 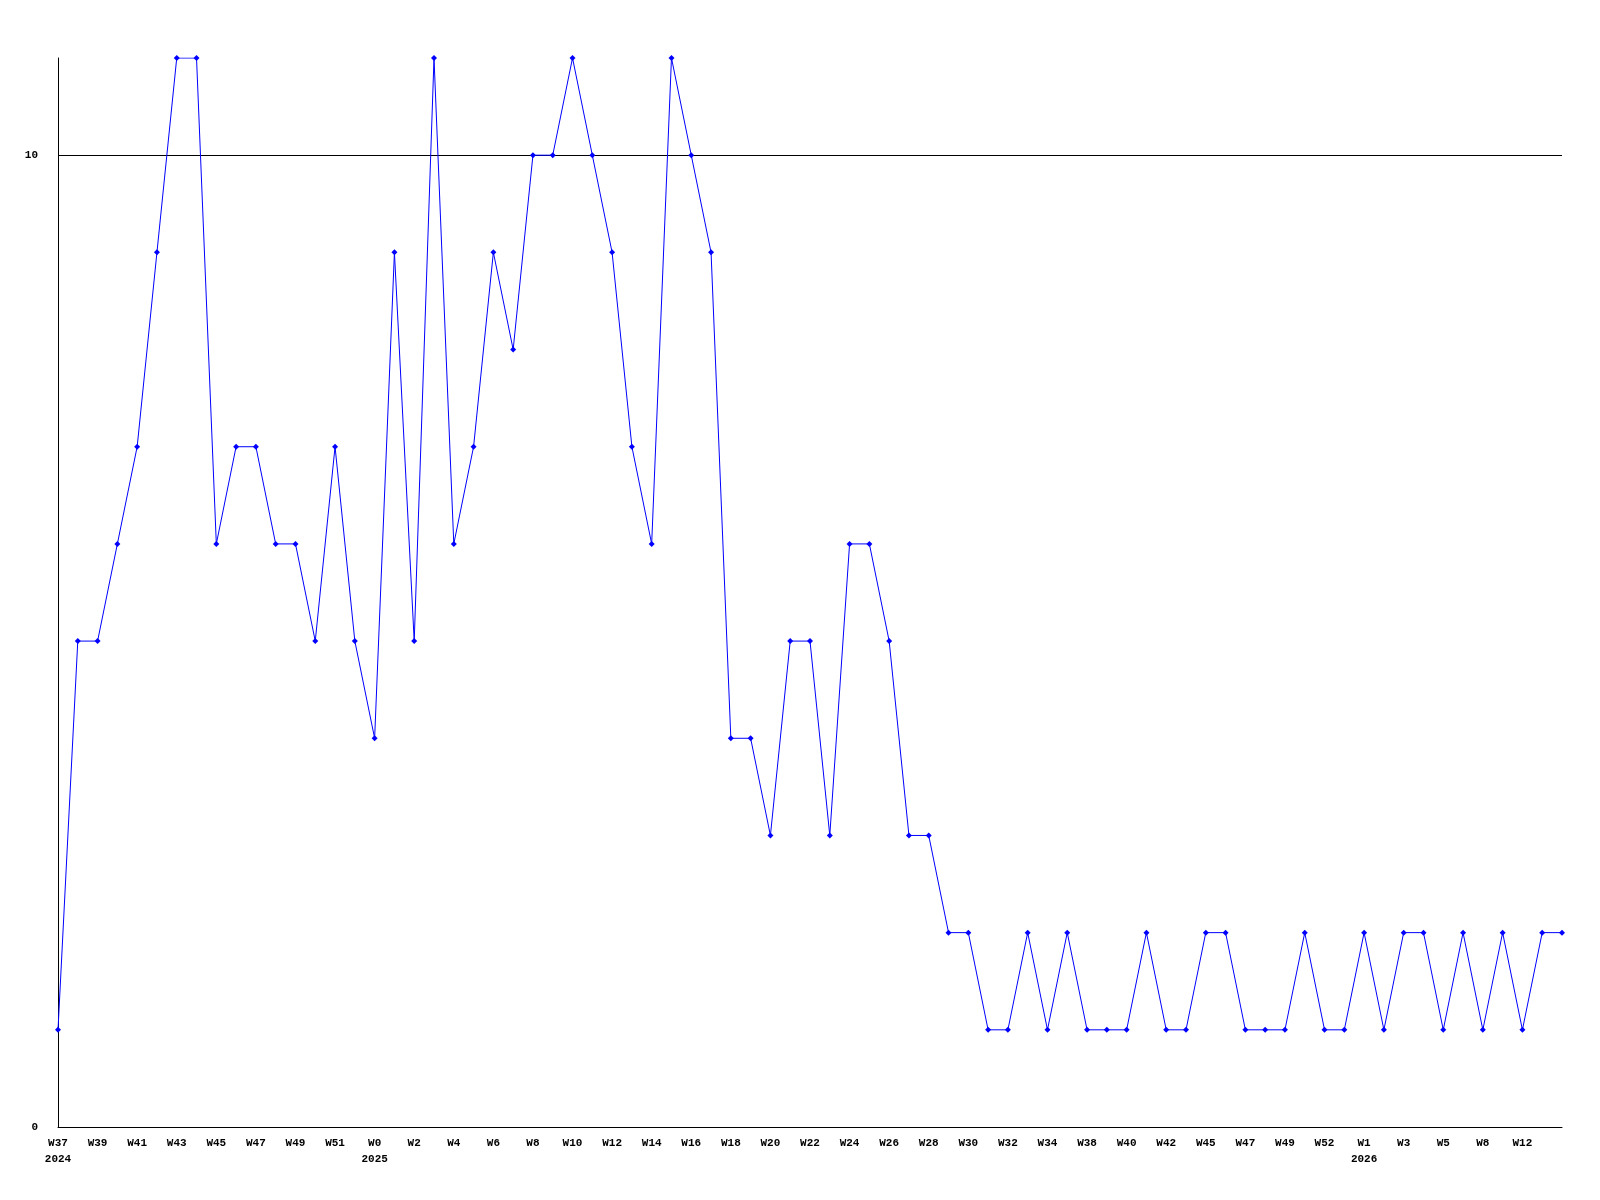 What do you see at coordinates (97, 1143) in the screenshot?
I see `x-tick-label: W39` at bounding box center [97, 1143].